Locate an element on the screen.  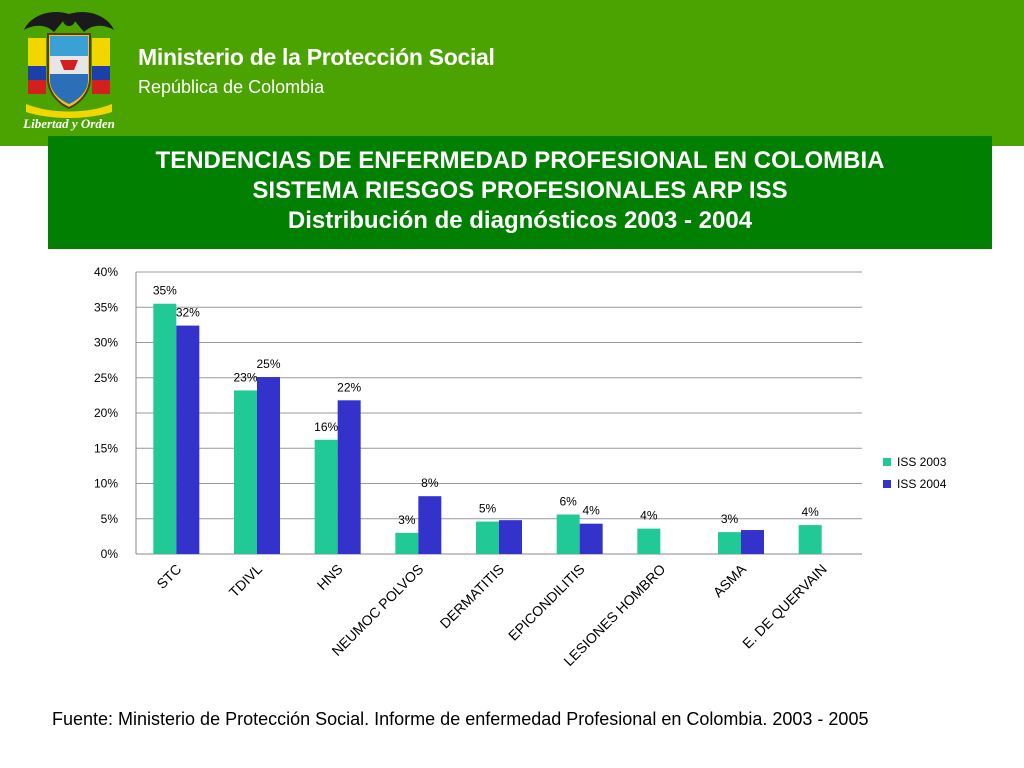
legend-item-2003: ISS 2003 is located at coordinates (914, 462).